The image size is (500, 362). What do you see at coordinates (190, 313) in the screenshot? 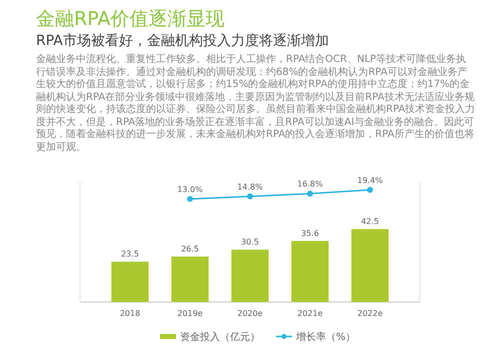
I see `x-tick-label: 2019e` at bounding box center [190, 313].